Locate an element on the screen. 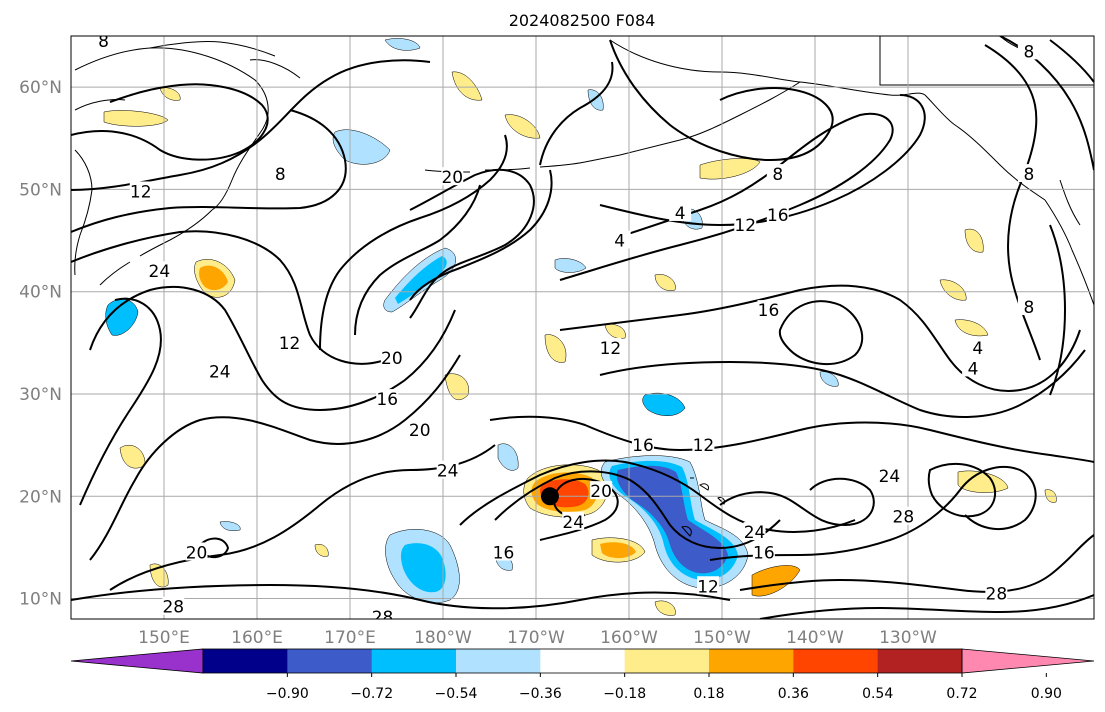 The width and height of the screenshot is (1105, 712). lon-tick-label: 170°E is located at coordinates (350, 638).